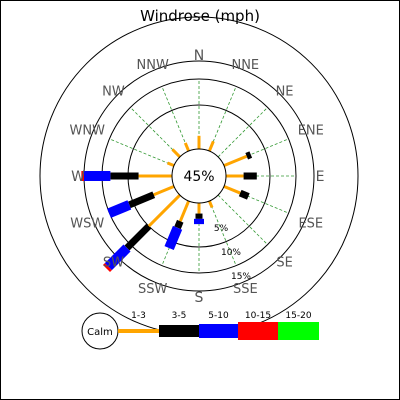  What do you see at coordinates (311, 131) in the screenshot?
I see `direction-label-ene: ENE` at bounding box center [311, 131].